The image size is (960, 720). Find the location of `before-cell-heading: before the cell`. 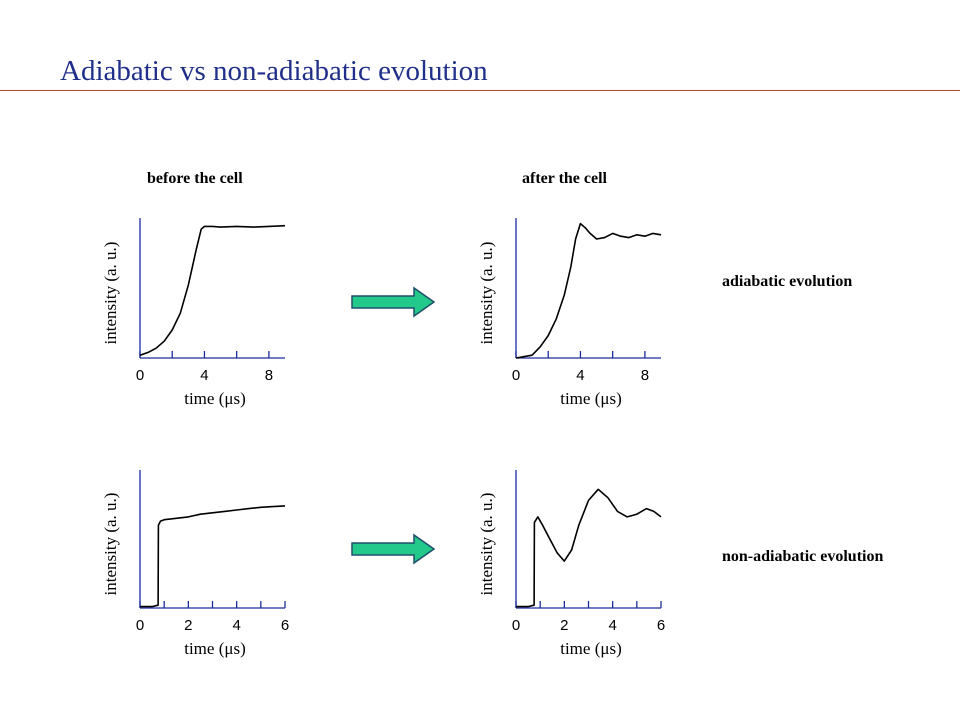

before-cell-heading: before the cell is located at coordinates (195, 178).